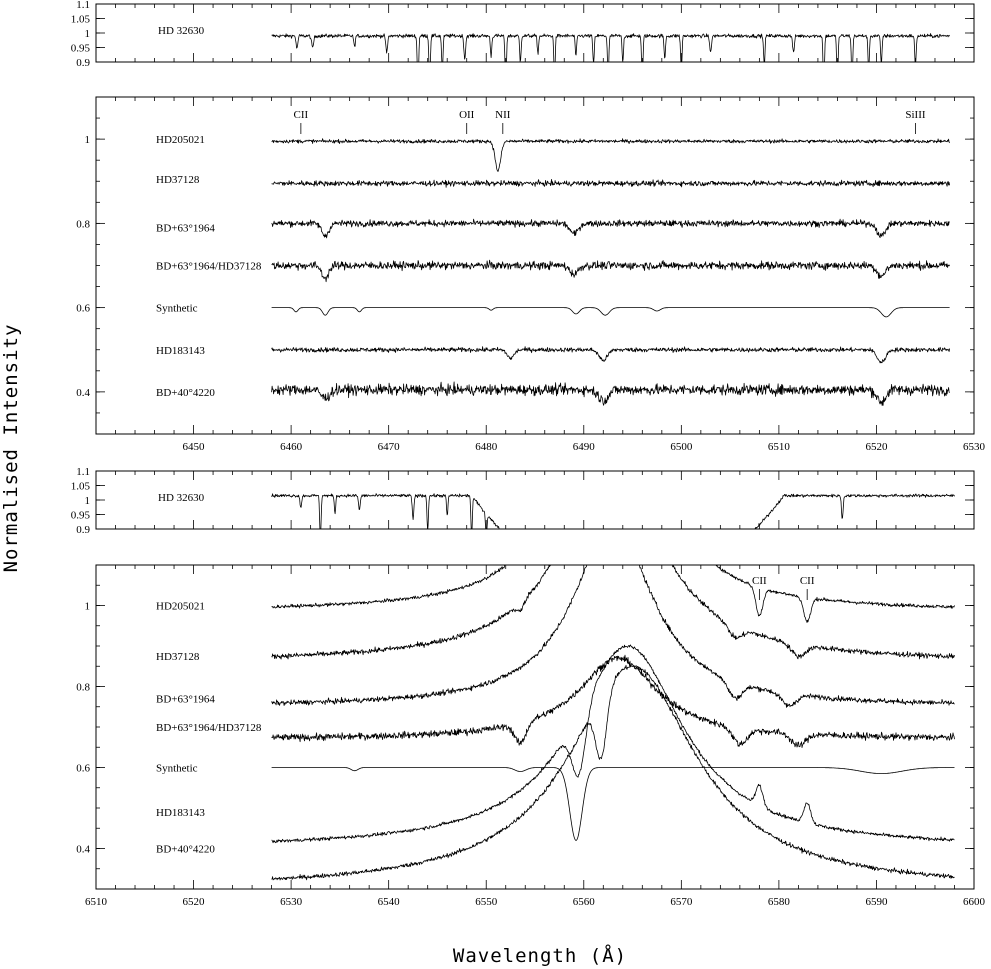  Describe the element at coordinates (540, 955) in the screenshot. I see `x-axis-title: Wavelength (Å)` at that location.